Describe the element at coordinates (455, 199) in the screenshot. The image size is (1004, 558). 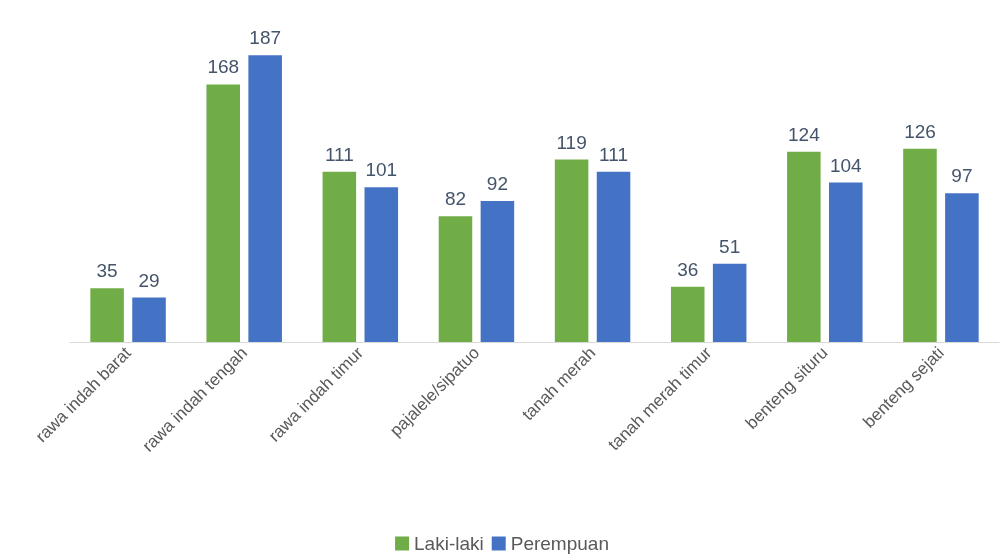
I see `data-label: 82` at that location.